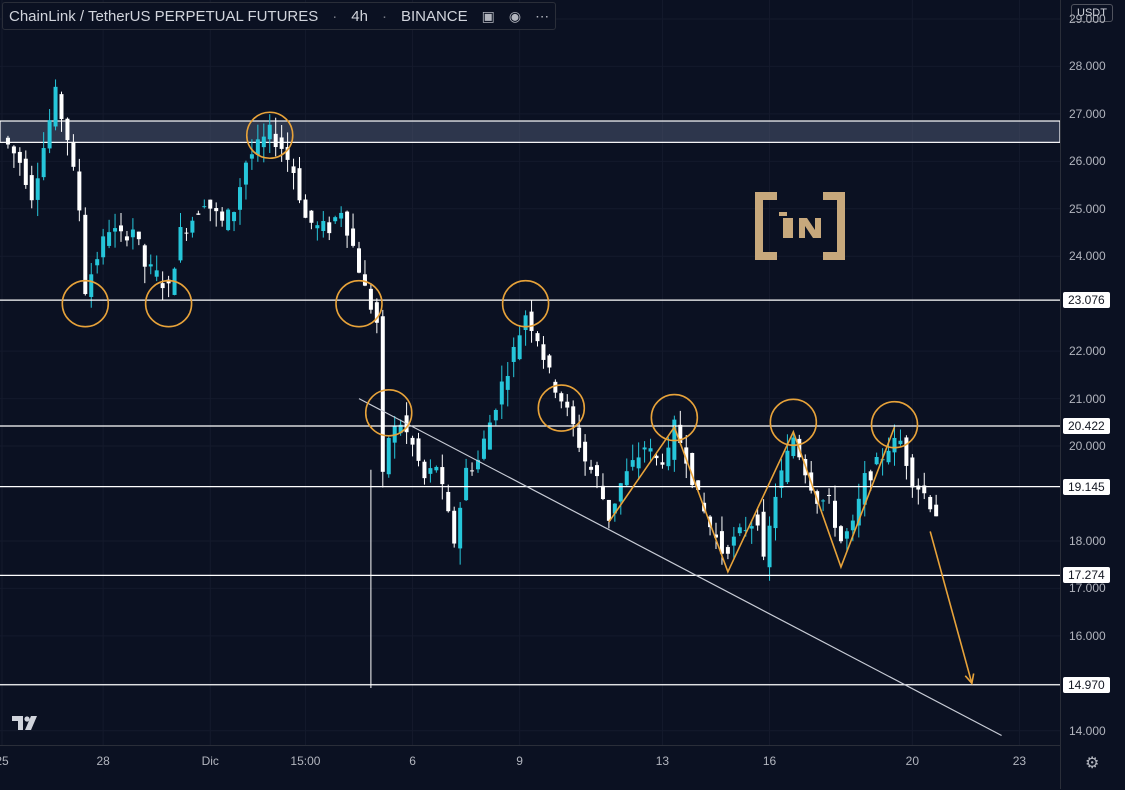 The height and width of the screenshot is (790, 1125). What do you see at coordinates (1086, 300) in the screenshot?
I see `level-price-label: 23.076` at bounding box center [1086, 300].